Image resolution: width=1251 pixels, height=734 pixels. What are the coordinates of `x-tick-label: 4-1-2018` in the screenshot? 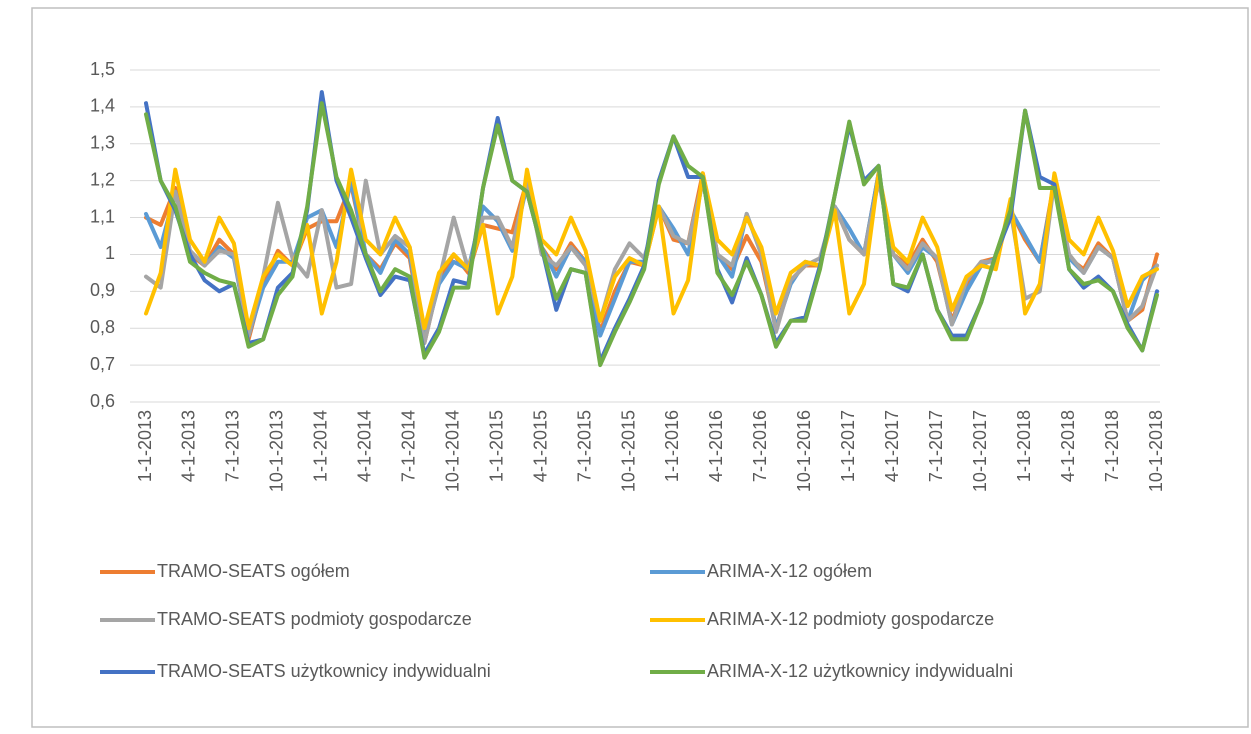 It's located at (1068, 446).